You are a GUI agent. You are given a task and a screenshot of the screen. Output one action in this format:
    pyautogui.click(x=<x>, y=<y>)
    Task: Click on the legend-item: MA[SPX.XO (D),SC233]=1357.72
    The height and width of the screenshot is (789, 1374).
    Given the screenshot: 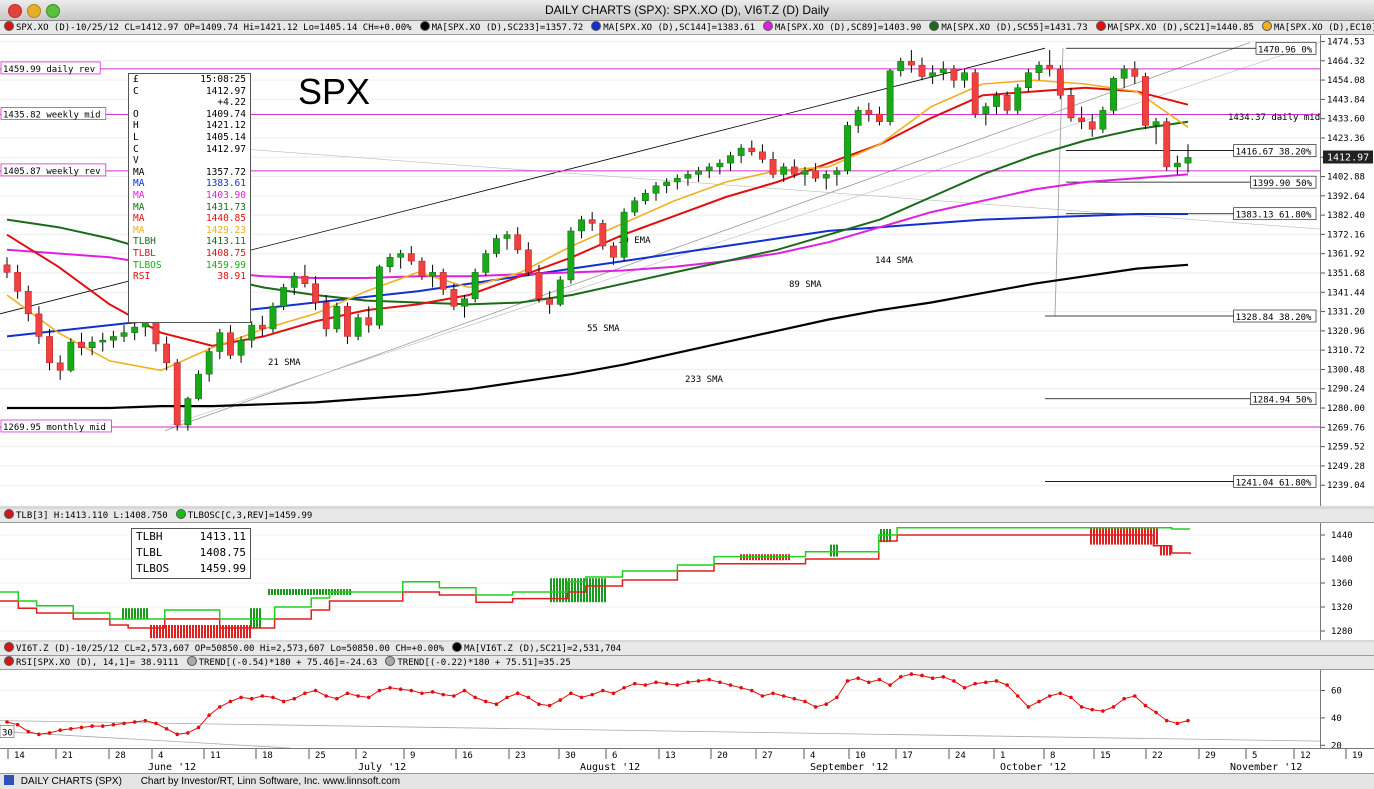 What is the action you would take?
    pyautogui.click(x=499, y=27)
    